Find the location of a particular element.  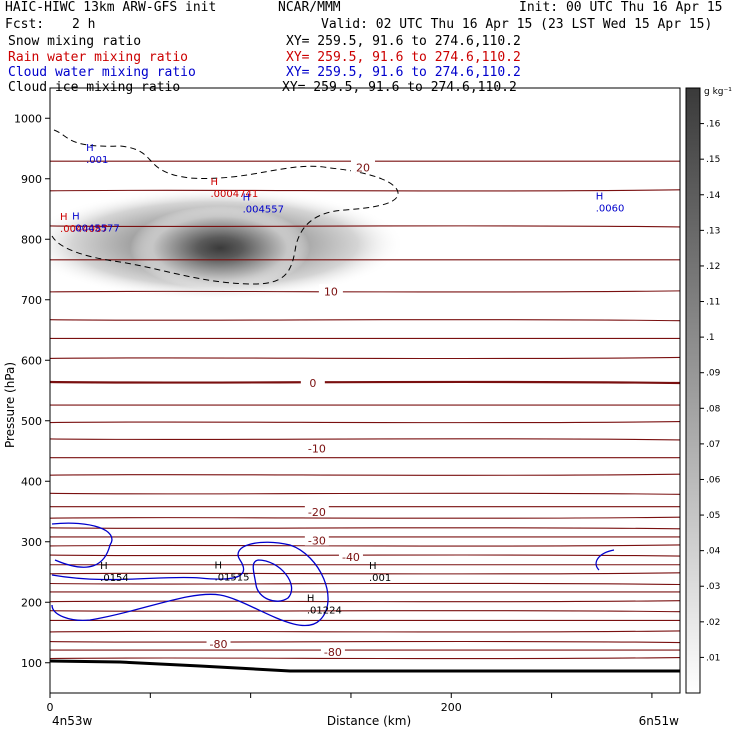

colorbar-tick-label: .15 is located at coordinates (713, 160).